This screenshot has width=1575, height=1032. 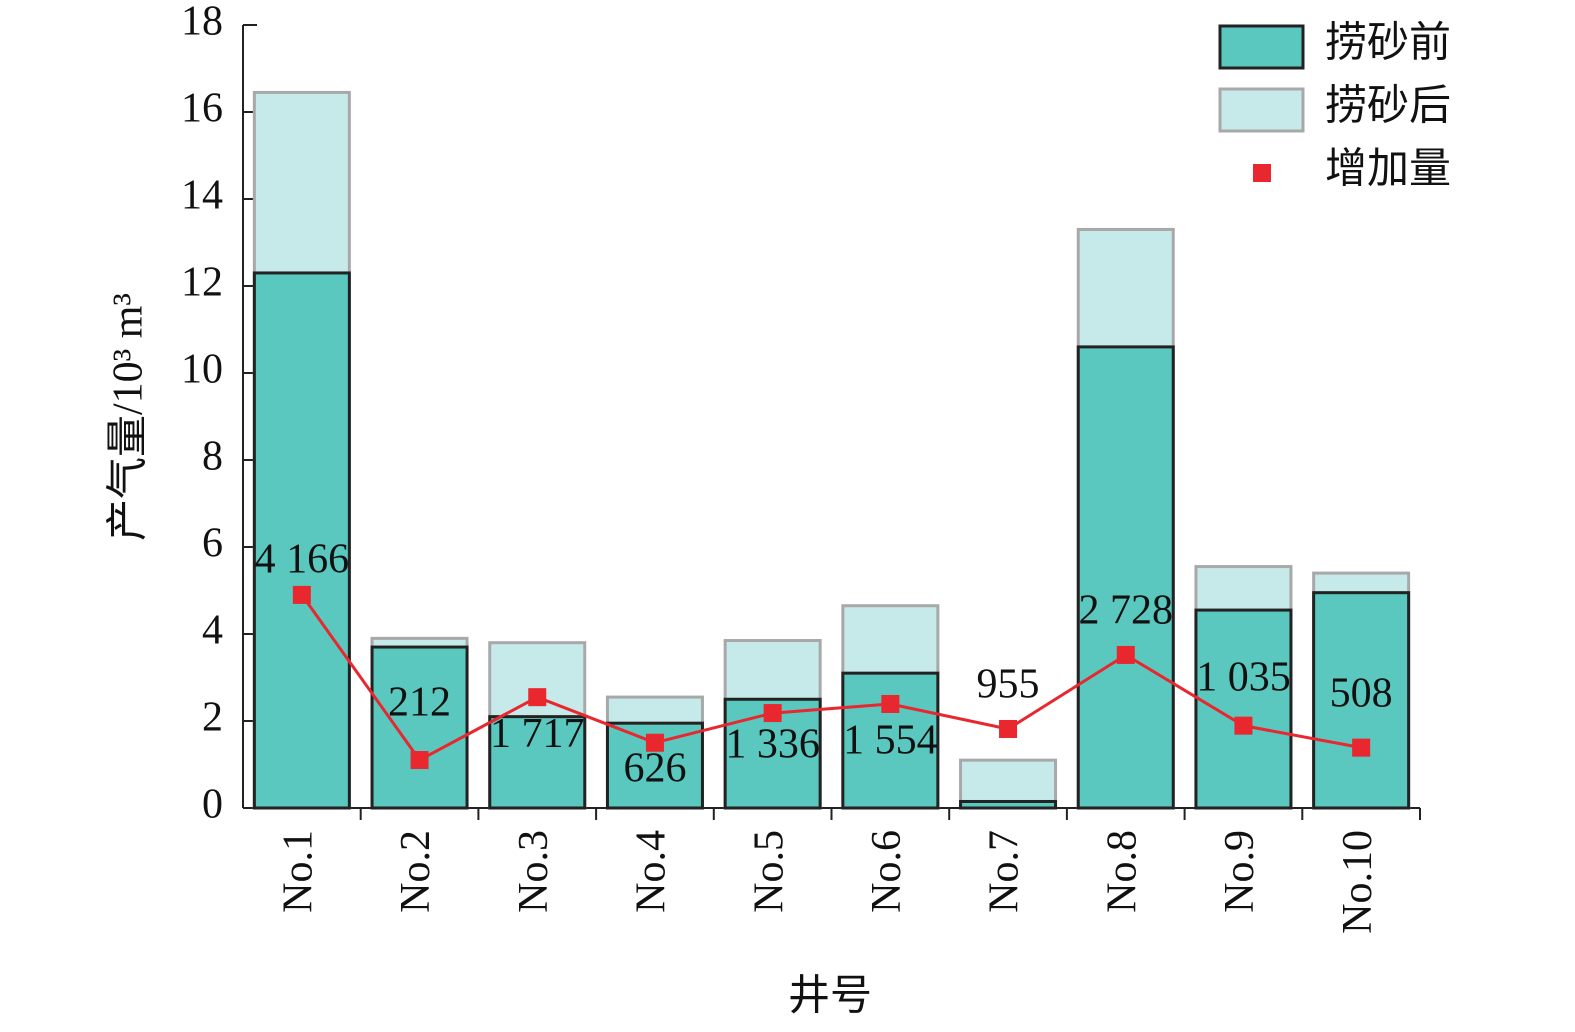 I want to click on line, so click(x=831, y=678).